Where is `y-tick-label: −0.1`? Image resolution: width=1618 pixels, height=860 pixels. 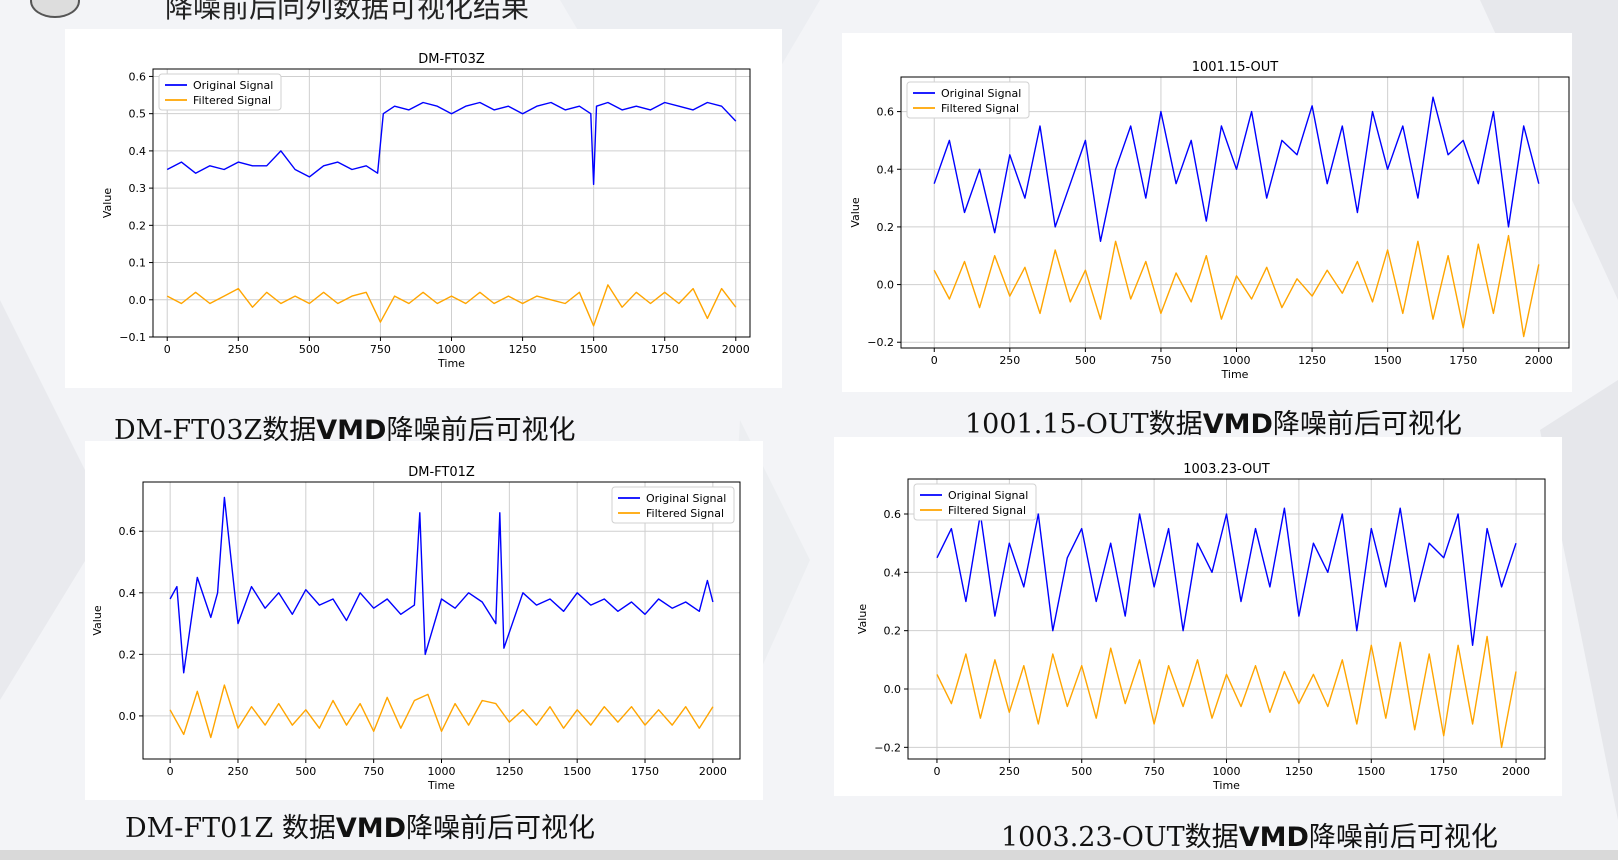
y-tick-label: −0.1 is located at coordinates (132, 337).